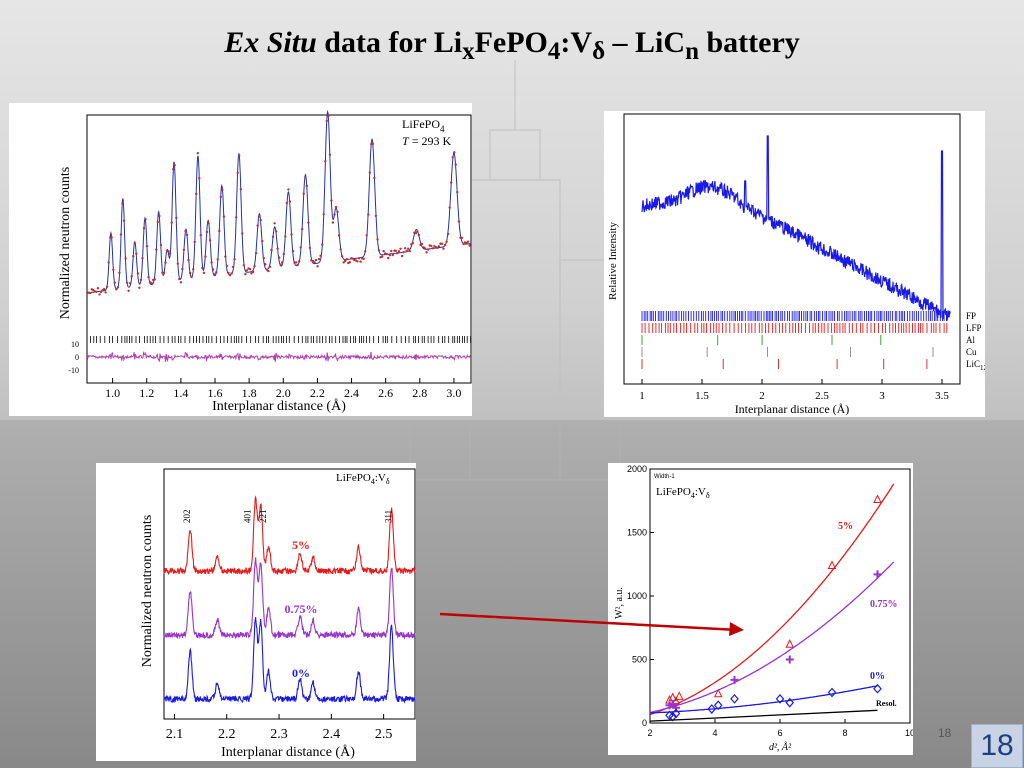 The image size is (1024, 768). Describe the element at coordinates (613, 261) in the screenshot. I see `y-axis-label: Relative Intensity` at that location.